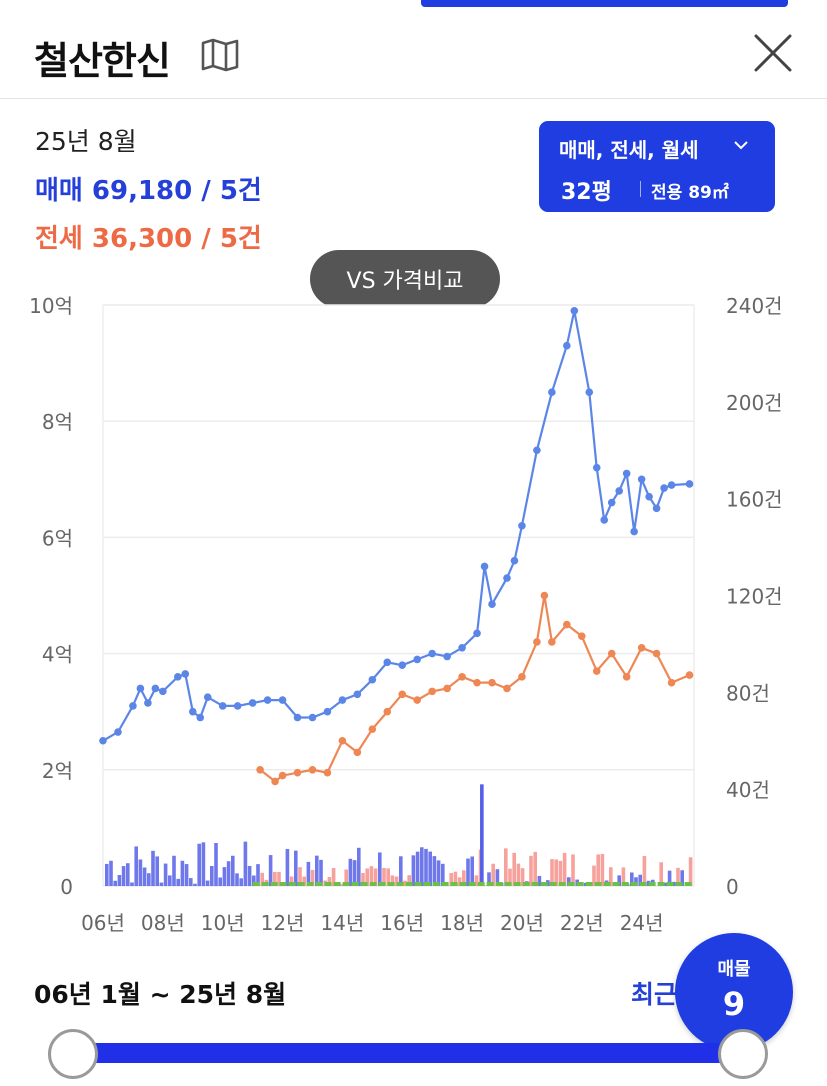 This screenshot has height=1086, width=827. I want to click on listing-count: 9, so click(734, 1004).